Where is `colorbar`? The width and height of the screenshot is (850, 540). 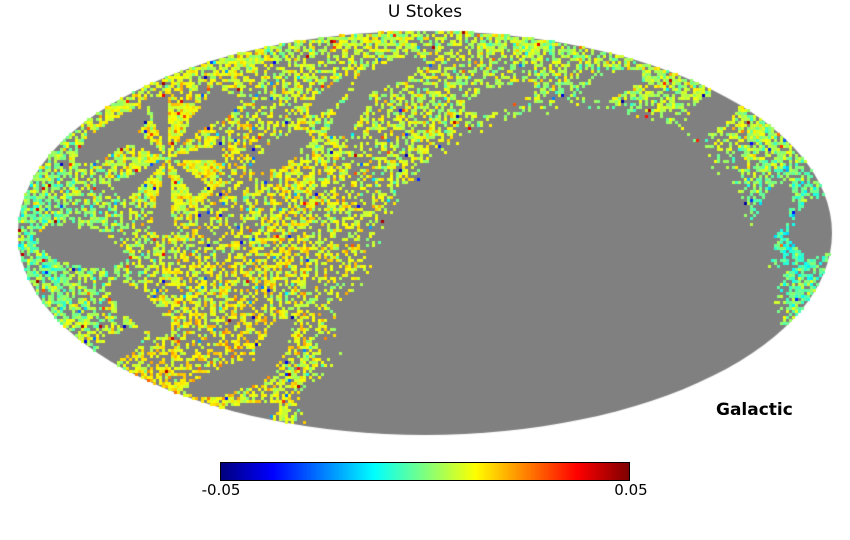
colorbar is located at coordinates (425, 471).